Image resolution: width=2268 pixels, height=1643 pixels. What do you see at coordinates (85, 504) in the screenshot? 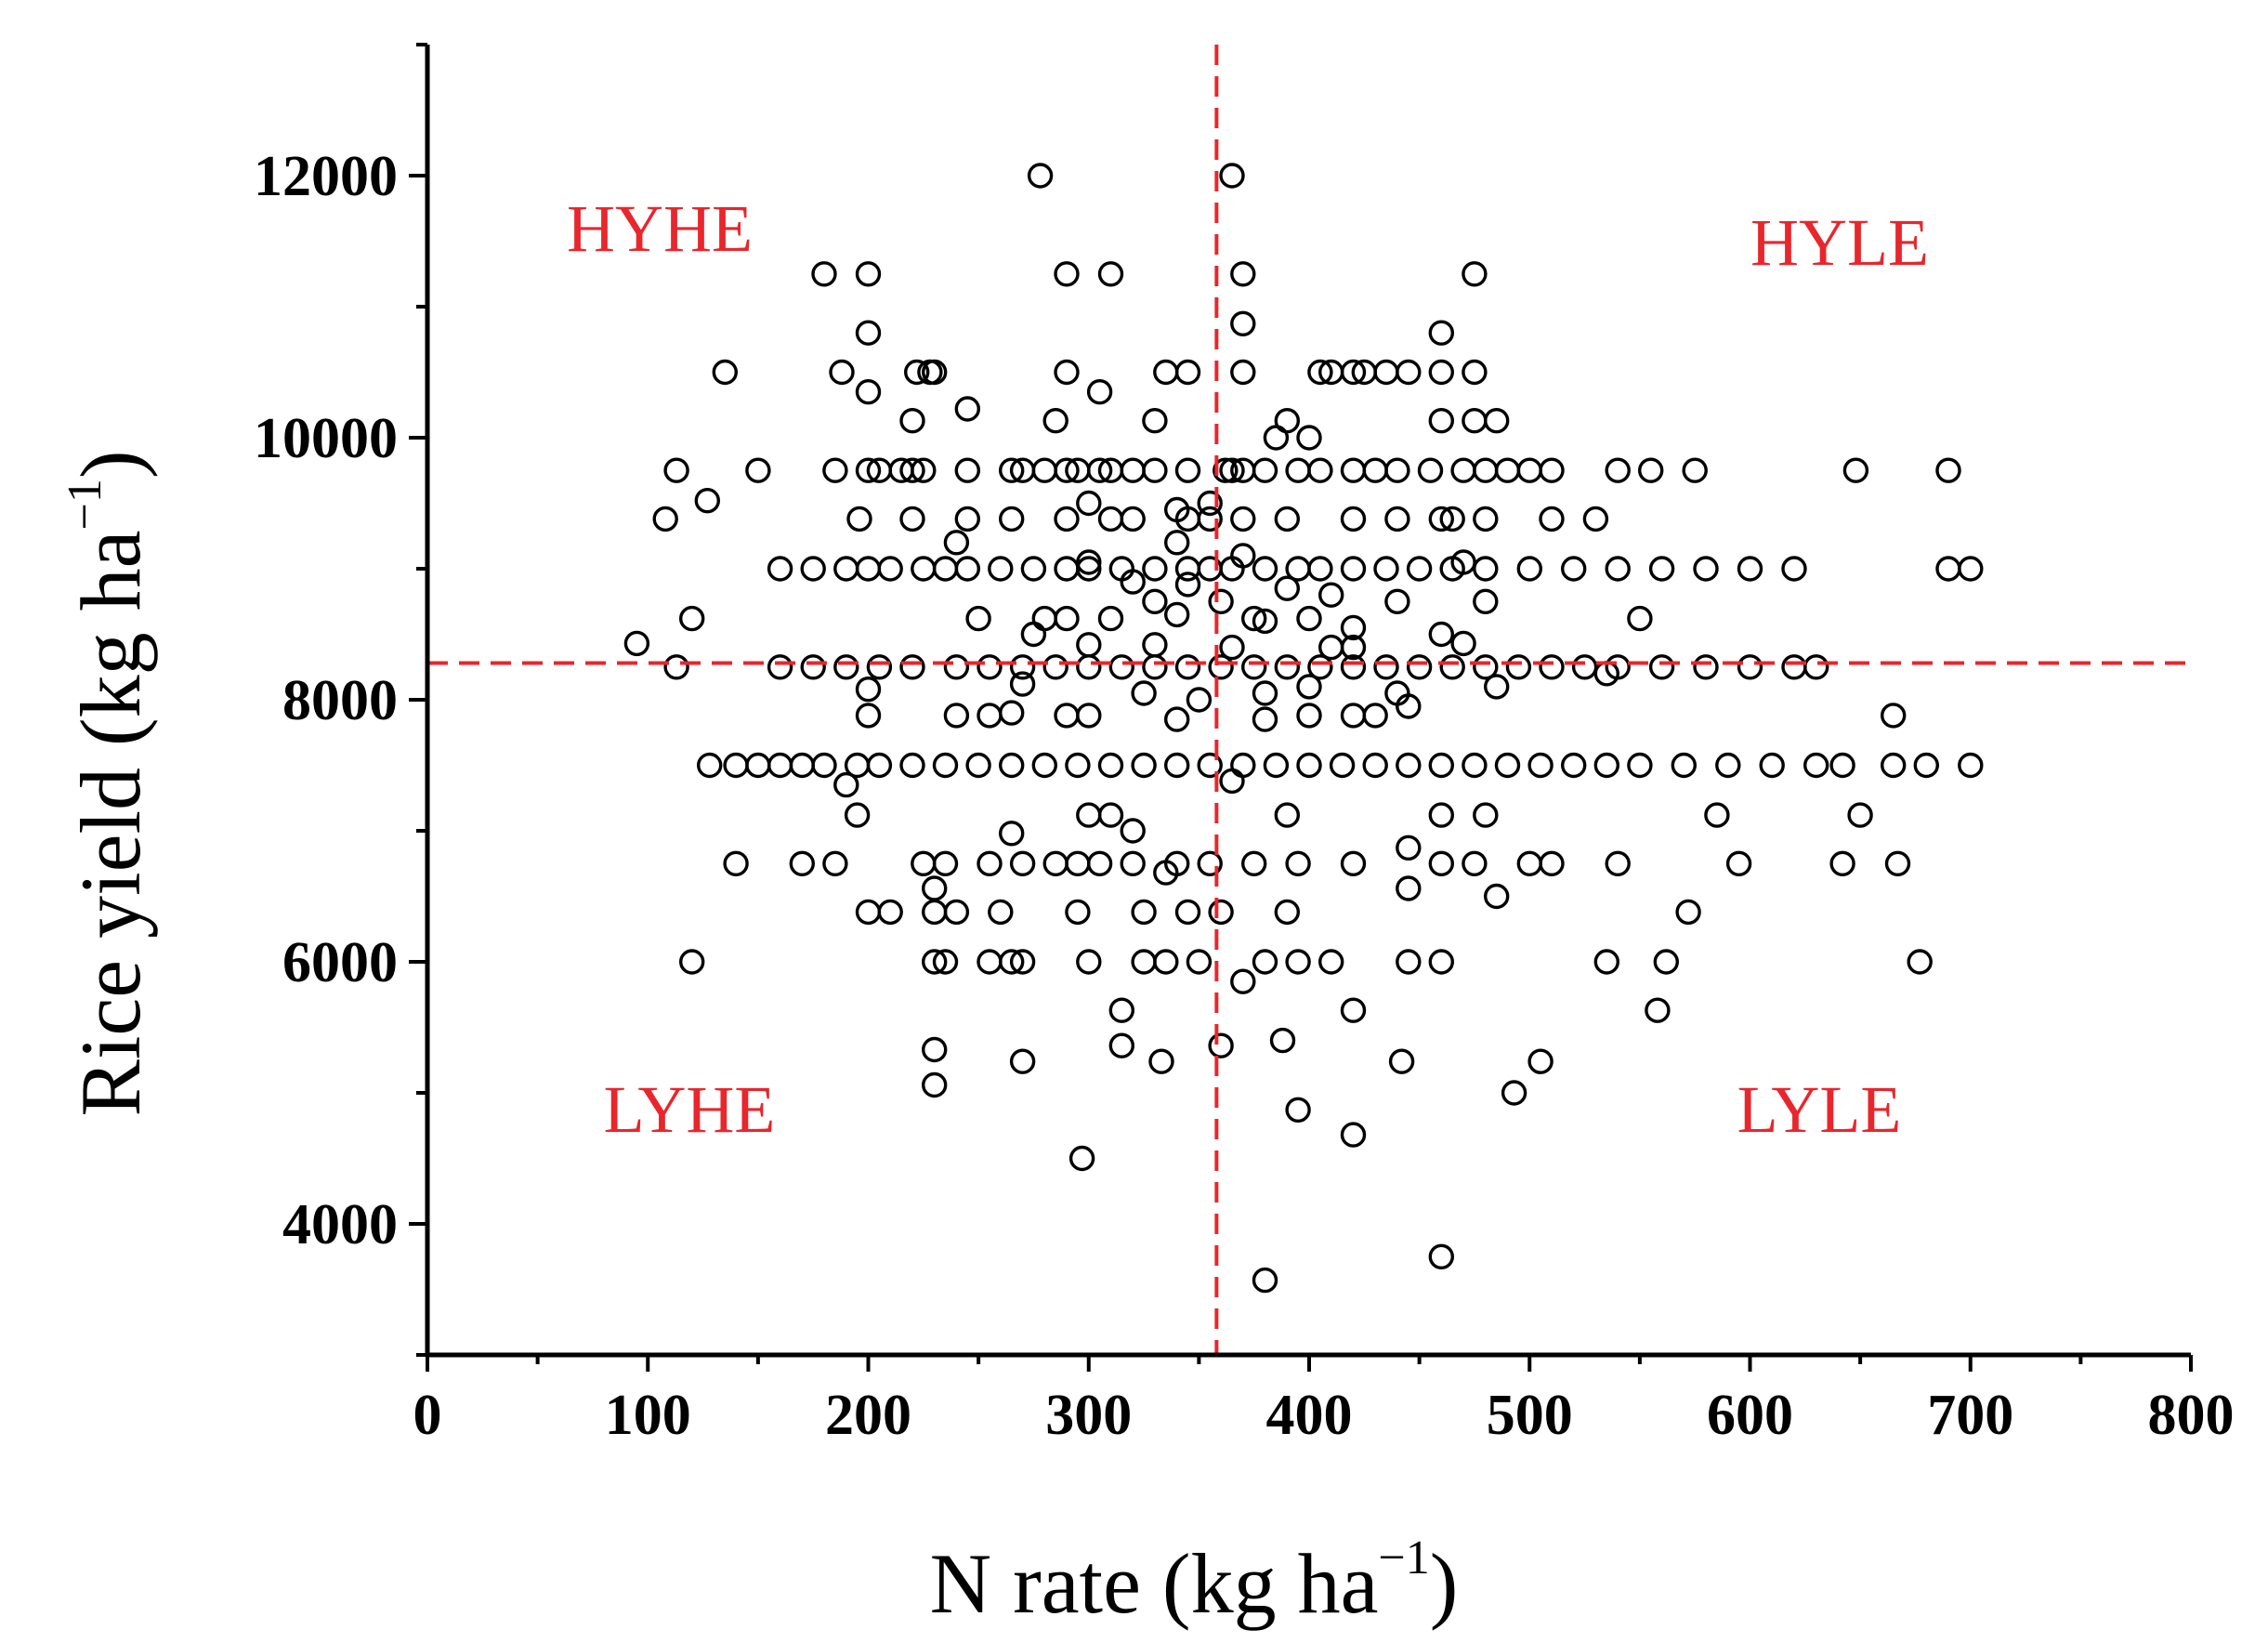
I see `y-axis-title-exponent: −1` at bounding box center [85, 504].